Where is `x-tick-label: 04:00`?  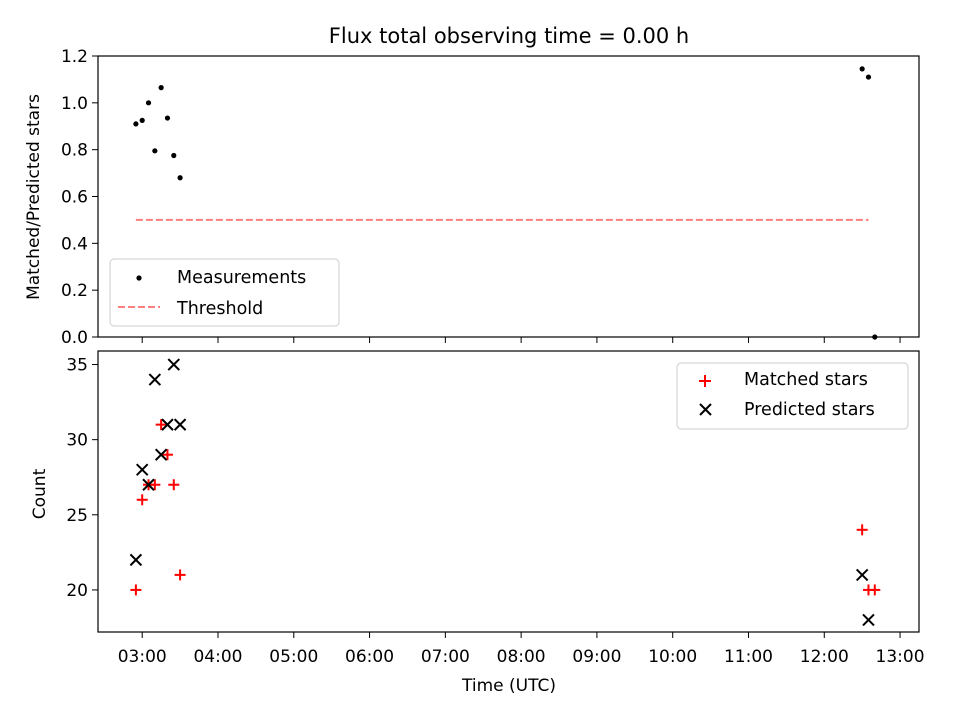
x-tick-label: 04:00 is located at coordinates (217, 657).